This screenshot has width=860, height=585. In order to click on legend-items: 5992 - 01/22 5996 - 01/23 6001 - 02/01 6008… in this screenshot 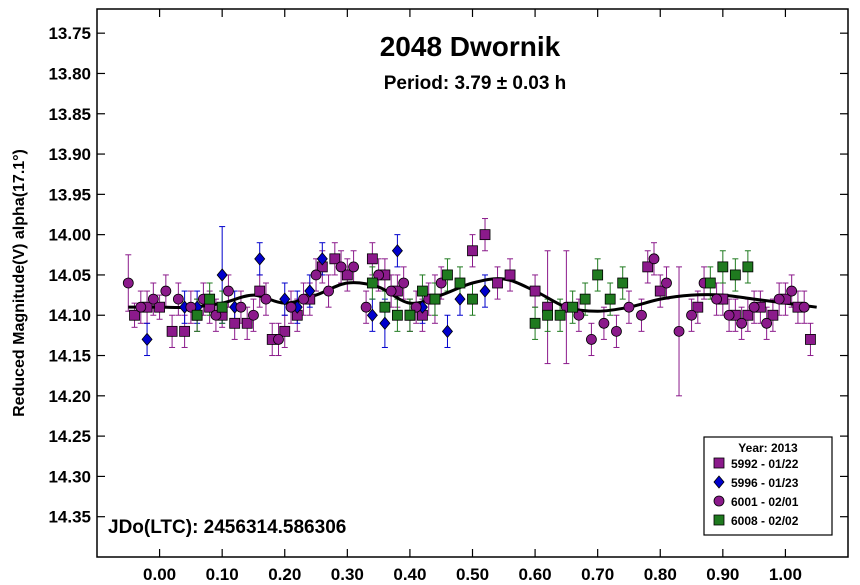, I will do `click(756, 492)`.